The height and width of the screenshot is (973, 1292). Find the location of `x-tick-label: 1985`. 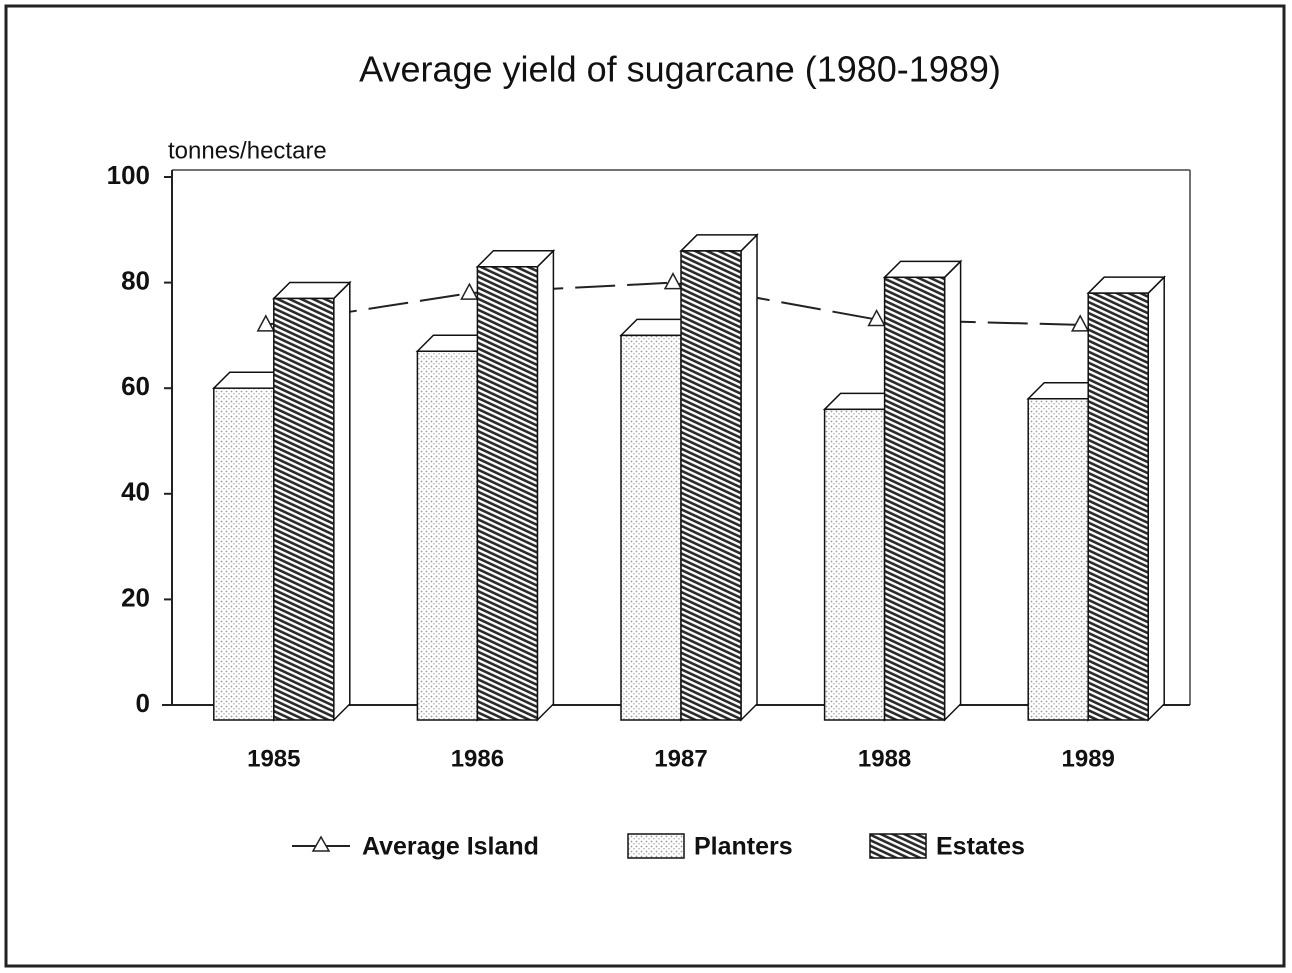

x-tick-label: 1985 is located at coordinates (273, 758).